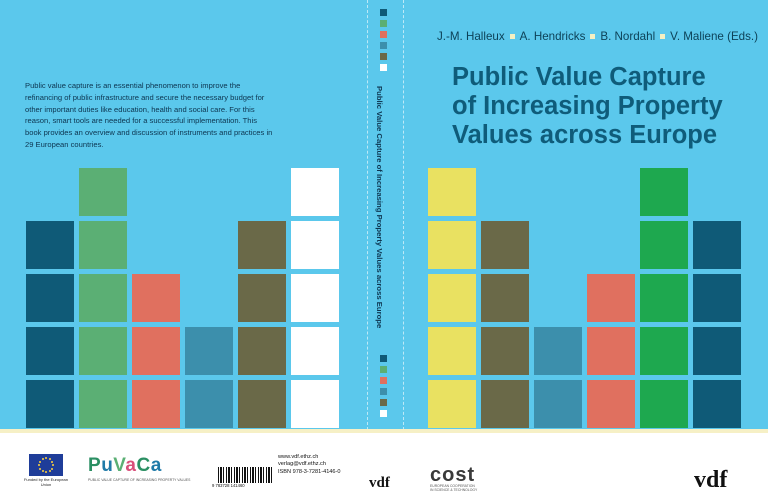 Image resolution: width=768 pixels, height=494 pixels. What do you see at coordinates (471, 36) in the screenshot?
I see `editor-name: J.-M. Halleux` at bounding box center [471, 36].